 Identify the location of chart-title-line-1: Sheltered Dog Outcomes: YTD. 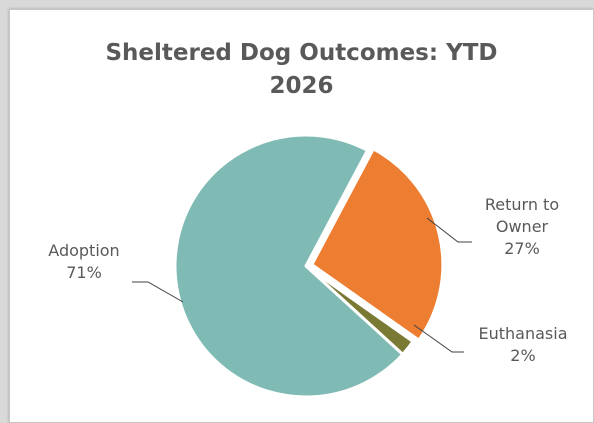
(301, 53).